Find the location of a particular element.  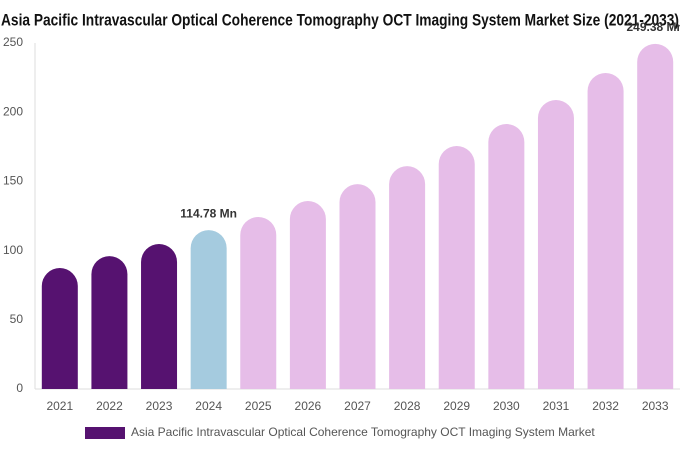

x-tick-label: 2029 is located at coordinates (456, 406).